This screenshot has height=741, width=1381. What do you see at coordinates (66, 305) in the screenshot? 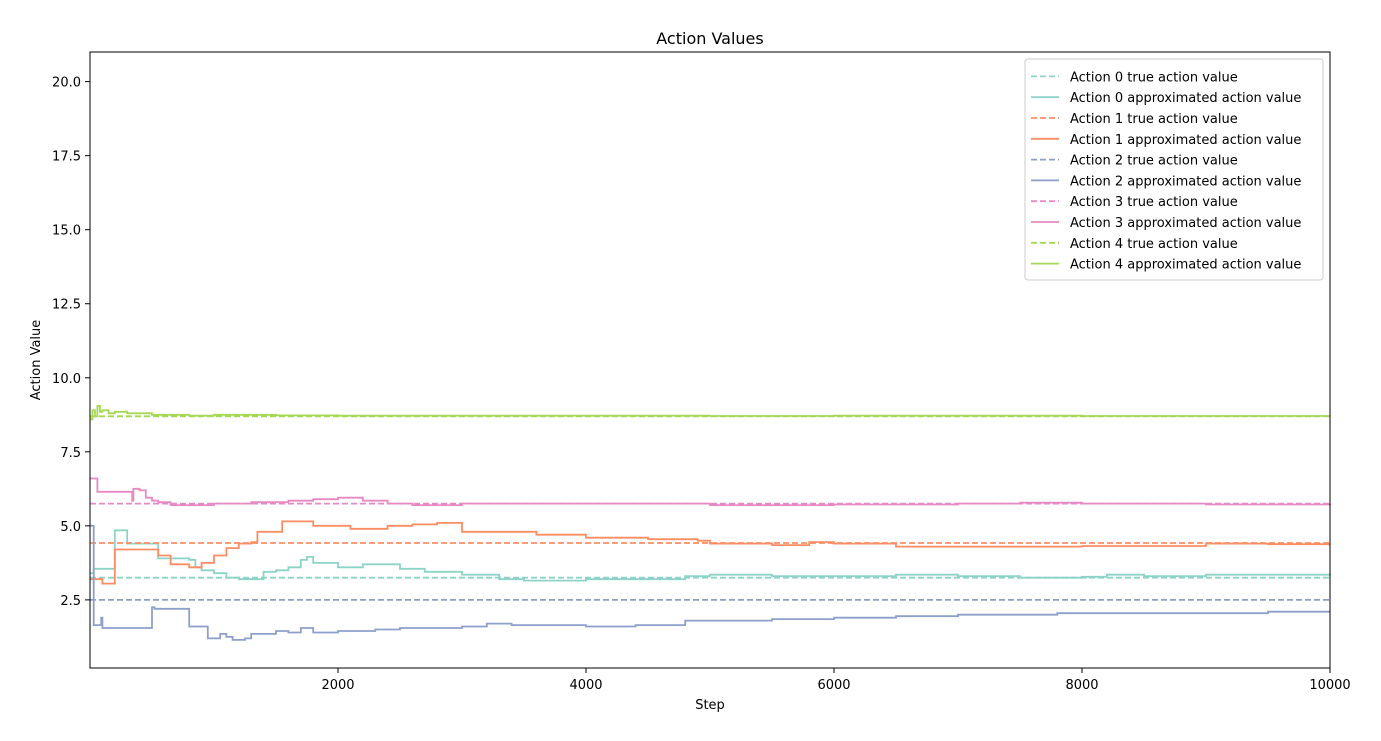
I see `y-tick-label: 12.5` at bounding box center [66, 305].